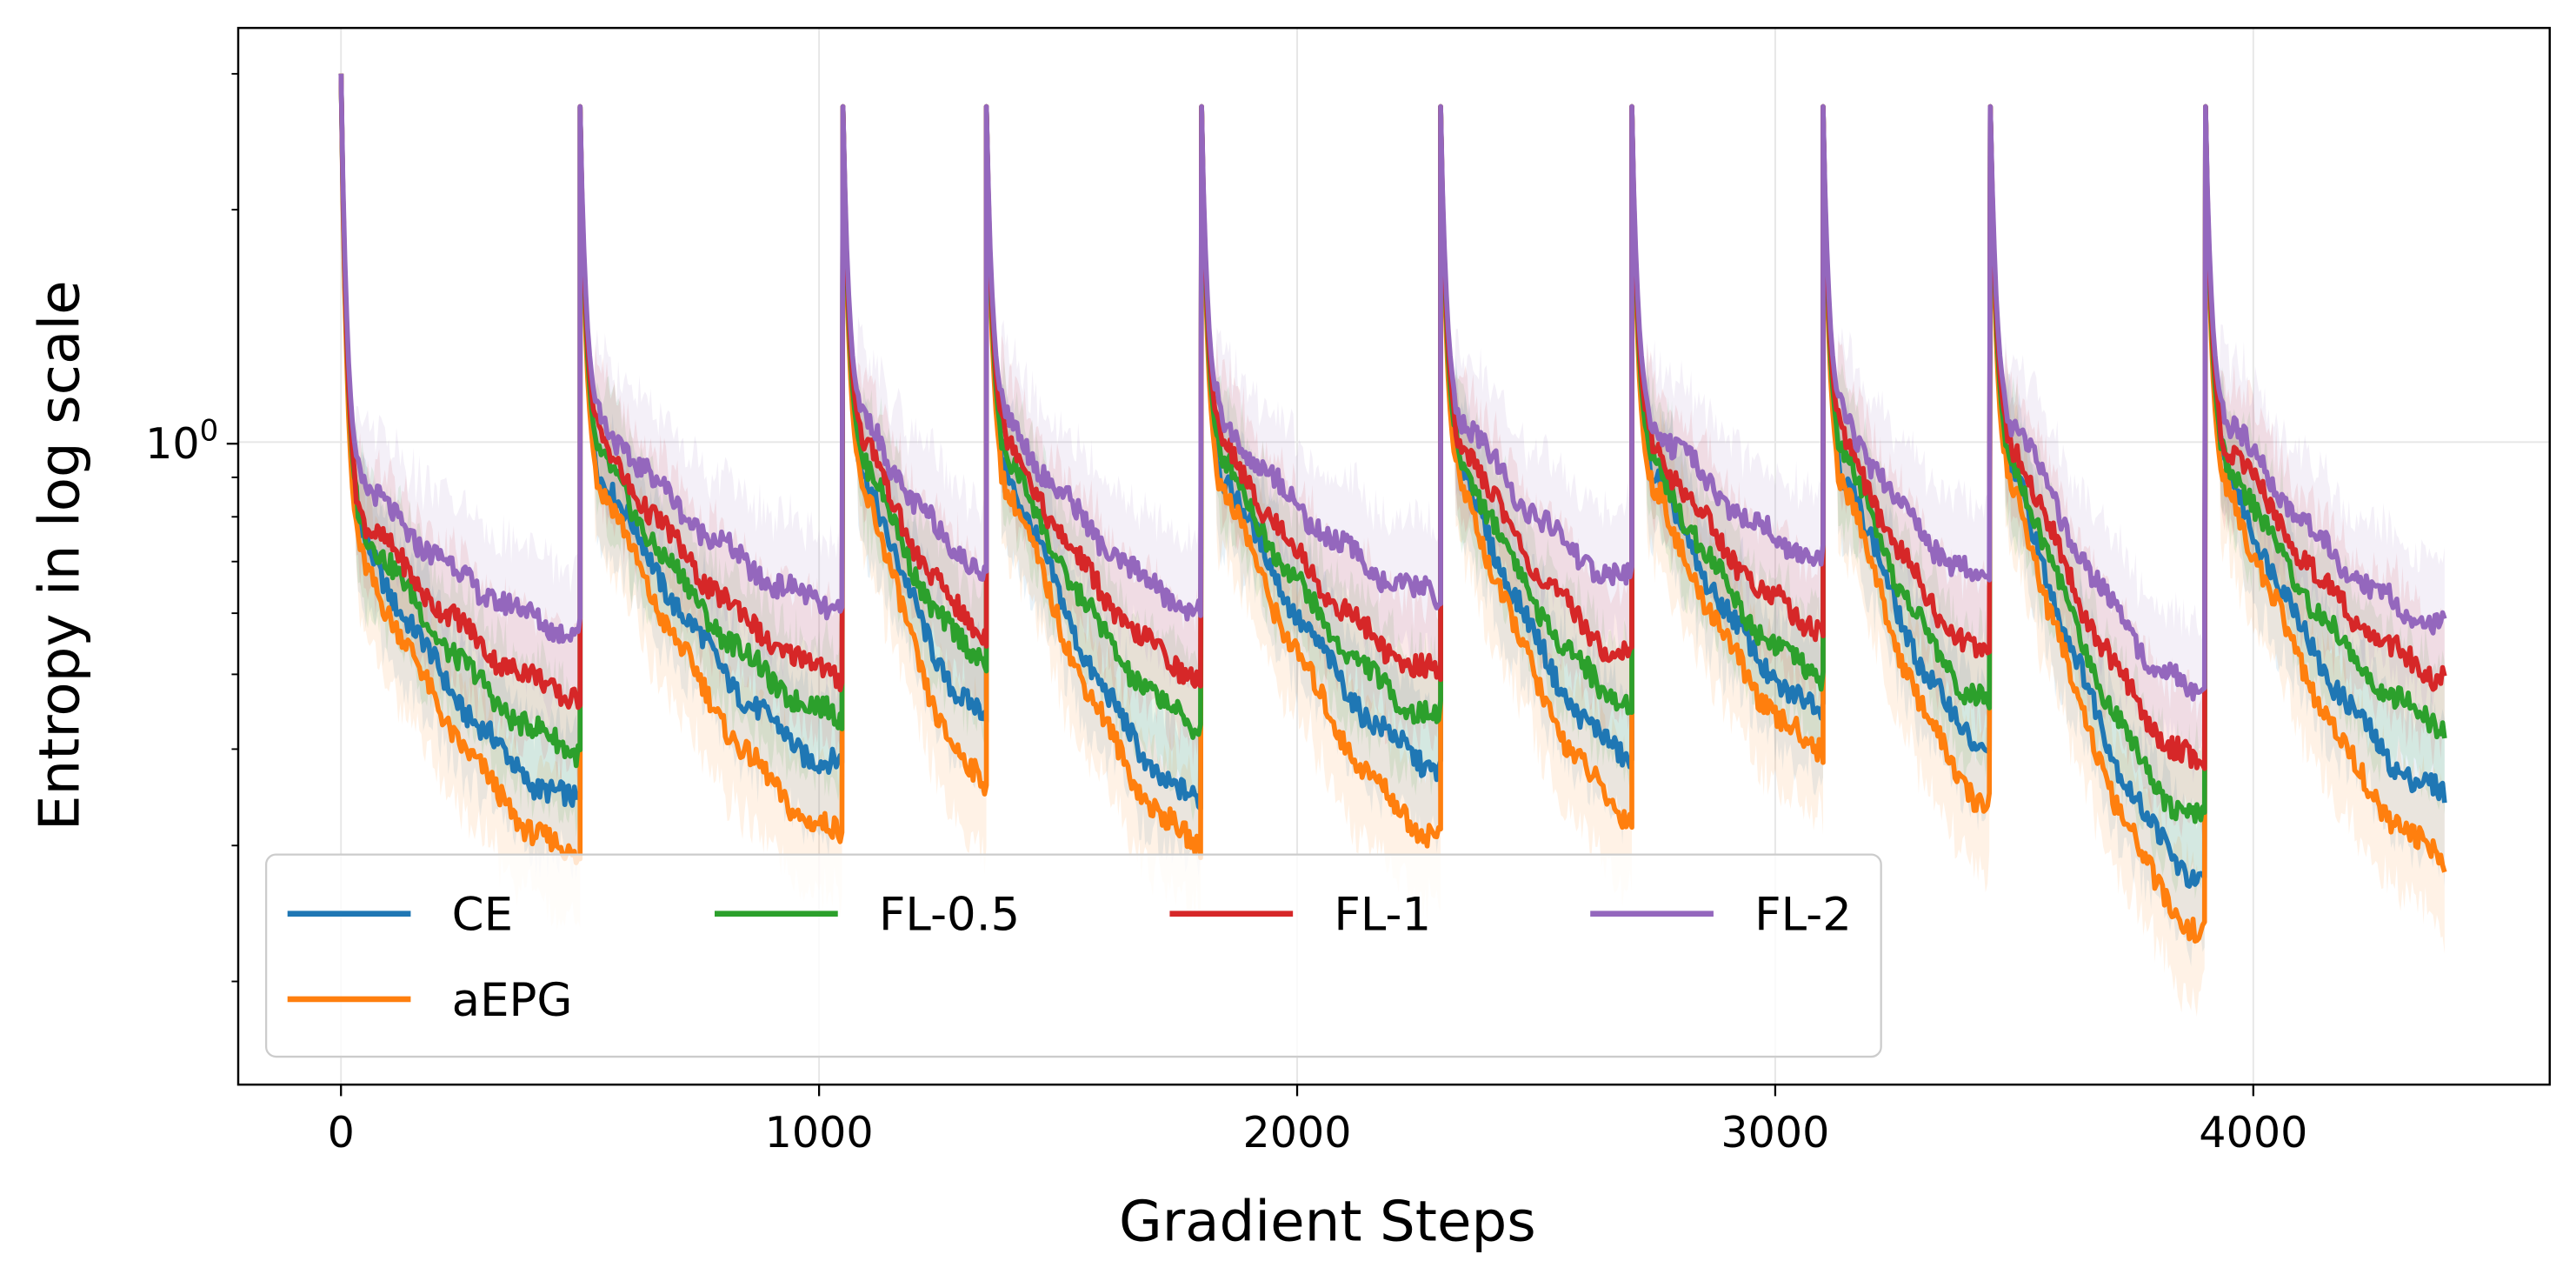  I want to click on x-axis-label: Gradient Steps, so click(1327, 1222).